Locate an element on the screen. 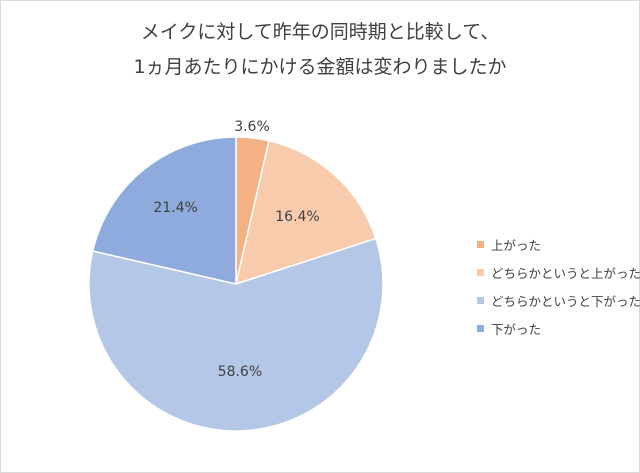  chart-title-line-1: メイクに対して昨年の同時期と比較して、 is located at coordinates (320, 32).